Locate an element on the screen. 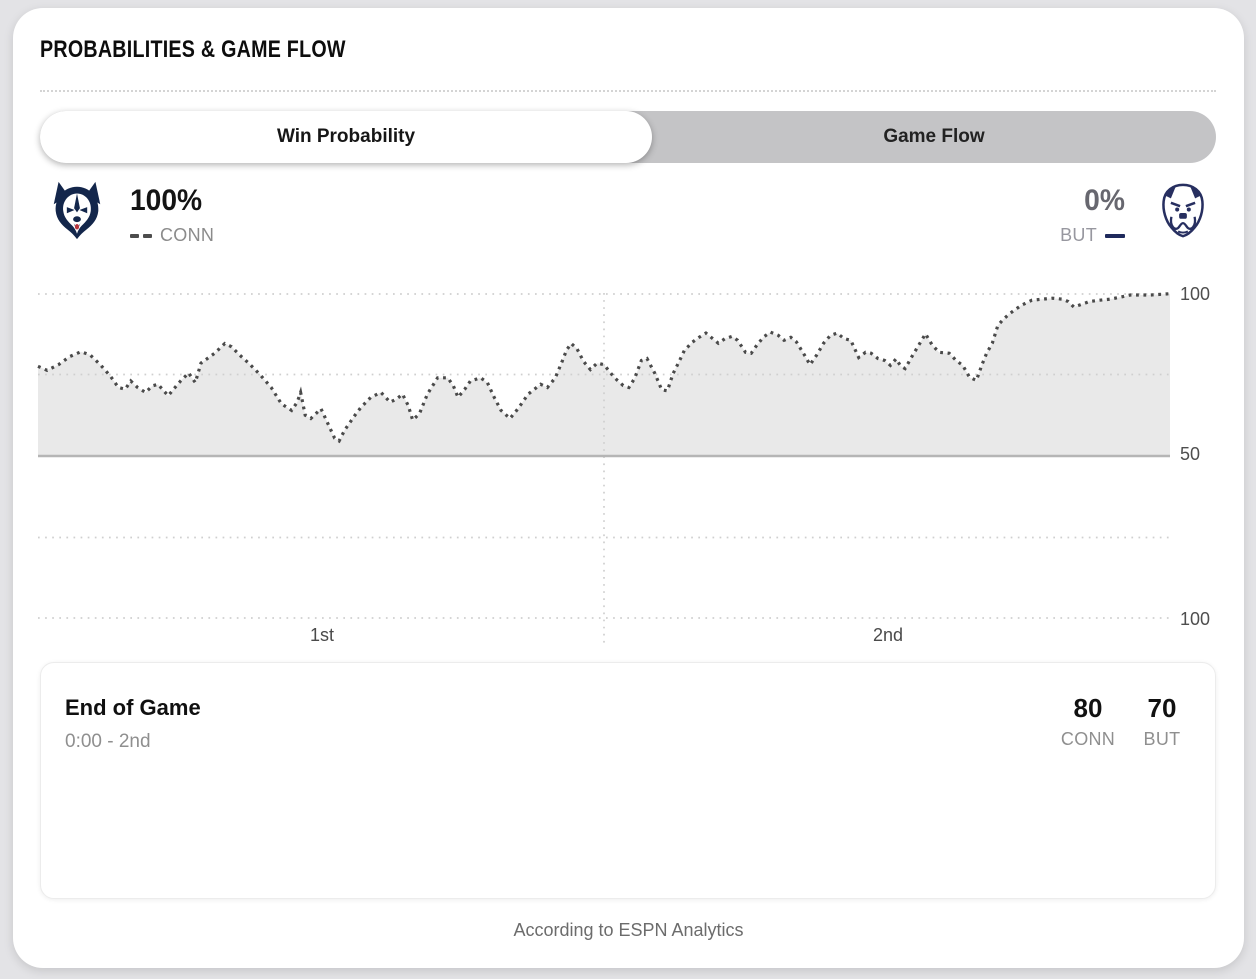 The image size is (1256, 979). y-axis-label-mid: 50 is located at coordinates (1190, 454).